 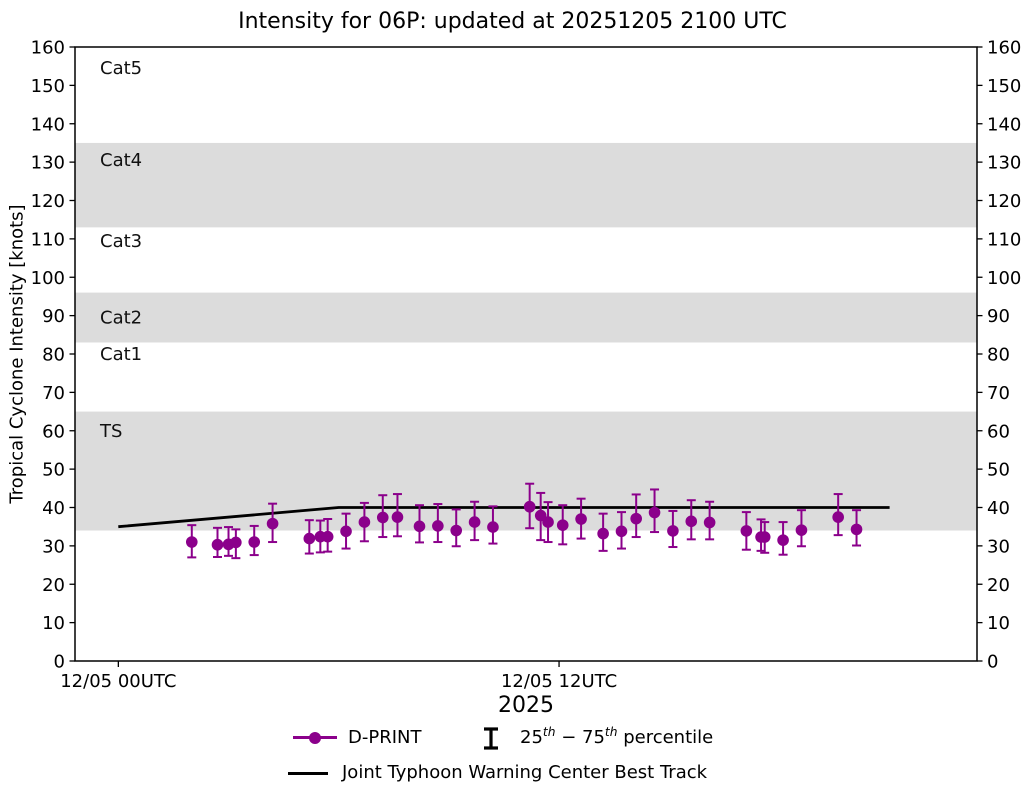 What do you see at coordinates (1004, 86) in the screenshot?
I see `y-tick-label-right: 150` at bounding box center [1004, 86].